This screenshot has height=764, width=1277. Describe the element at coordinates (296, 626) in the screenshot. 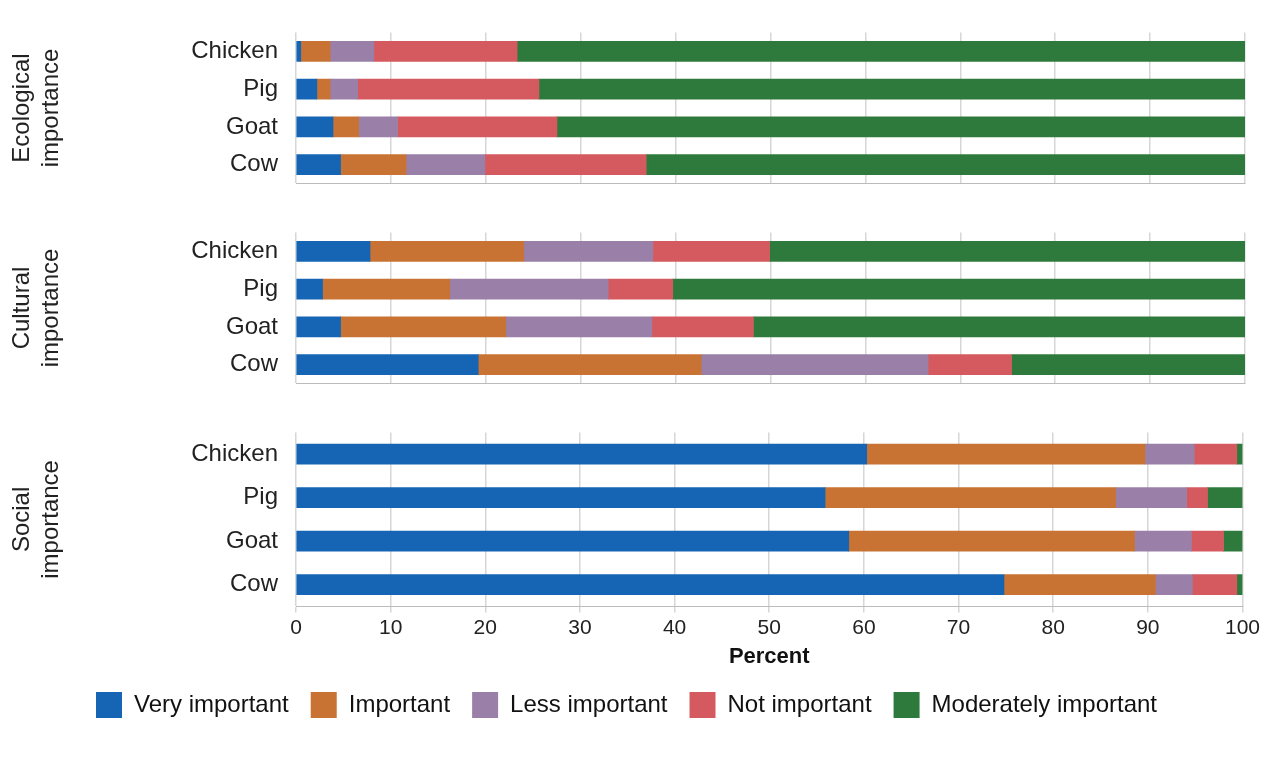

I see `x-tick-label: 0` at that location.